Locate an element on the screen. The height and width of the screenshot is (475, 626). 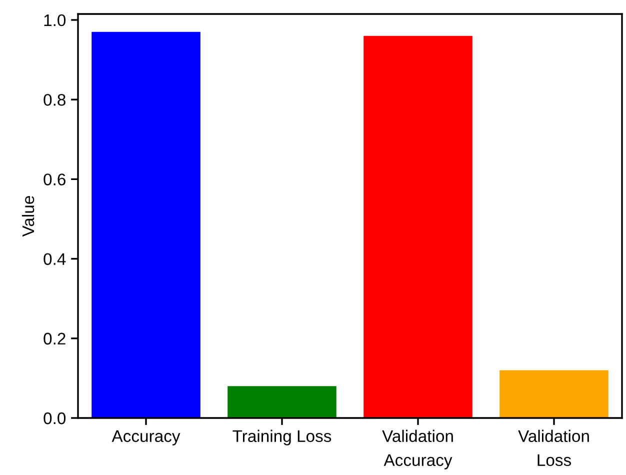
x-tick-label: Training Loss is located at coordinates (282, 438).